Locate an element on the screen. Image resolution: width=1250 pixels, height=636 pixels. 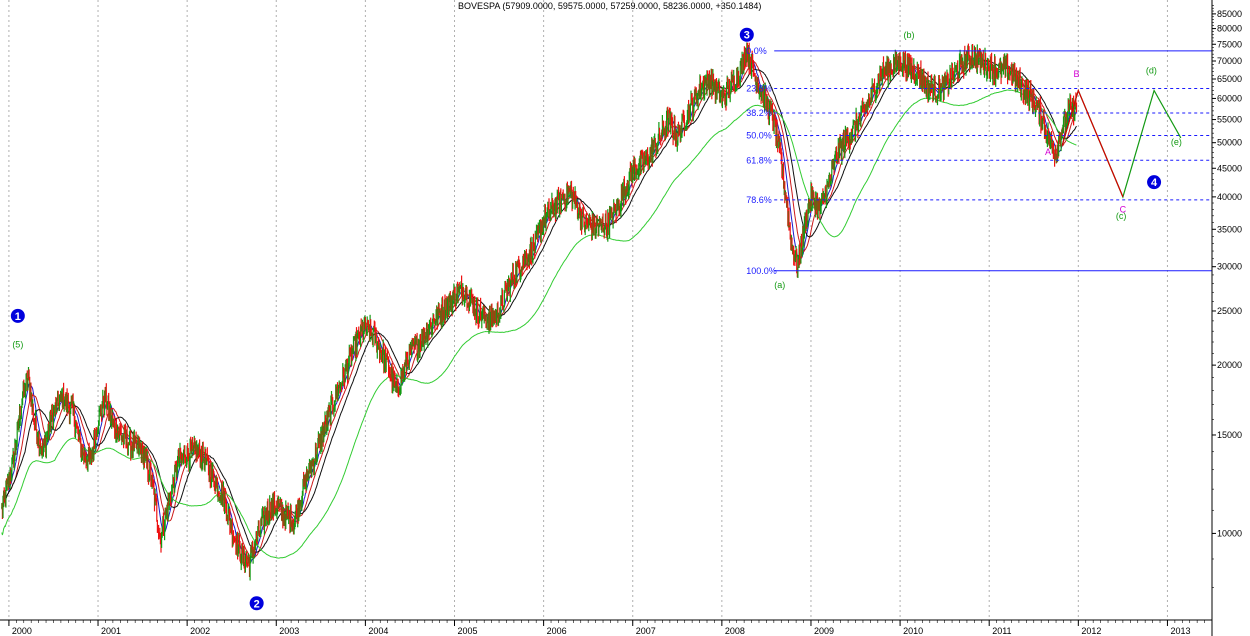
y-tick-label: 15000 is located at coordinates (1229, 435).